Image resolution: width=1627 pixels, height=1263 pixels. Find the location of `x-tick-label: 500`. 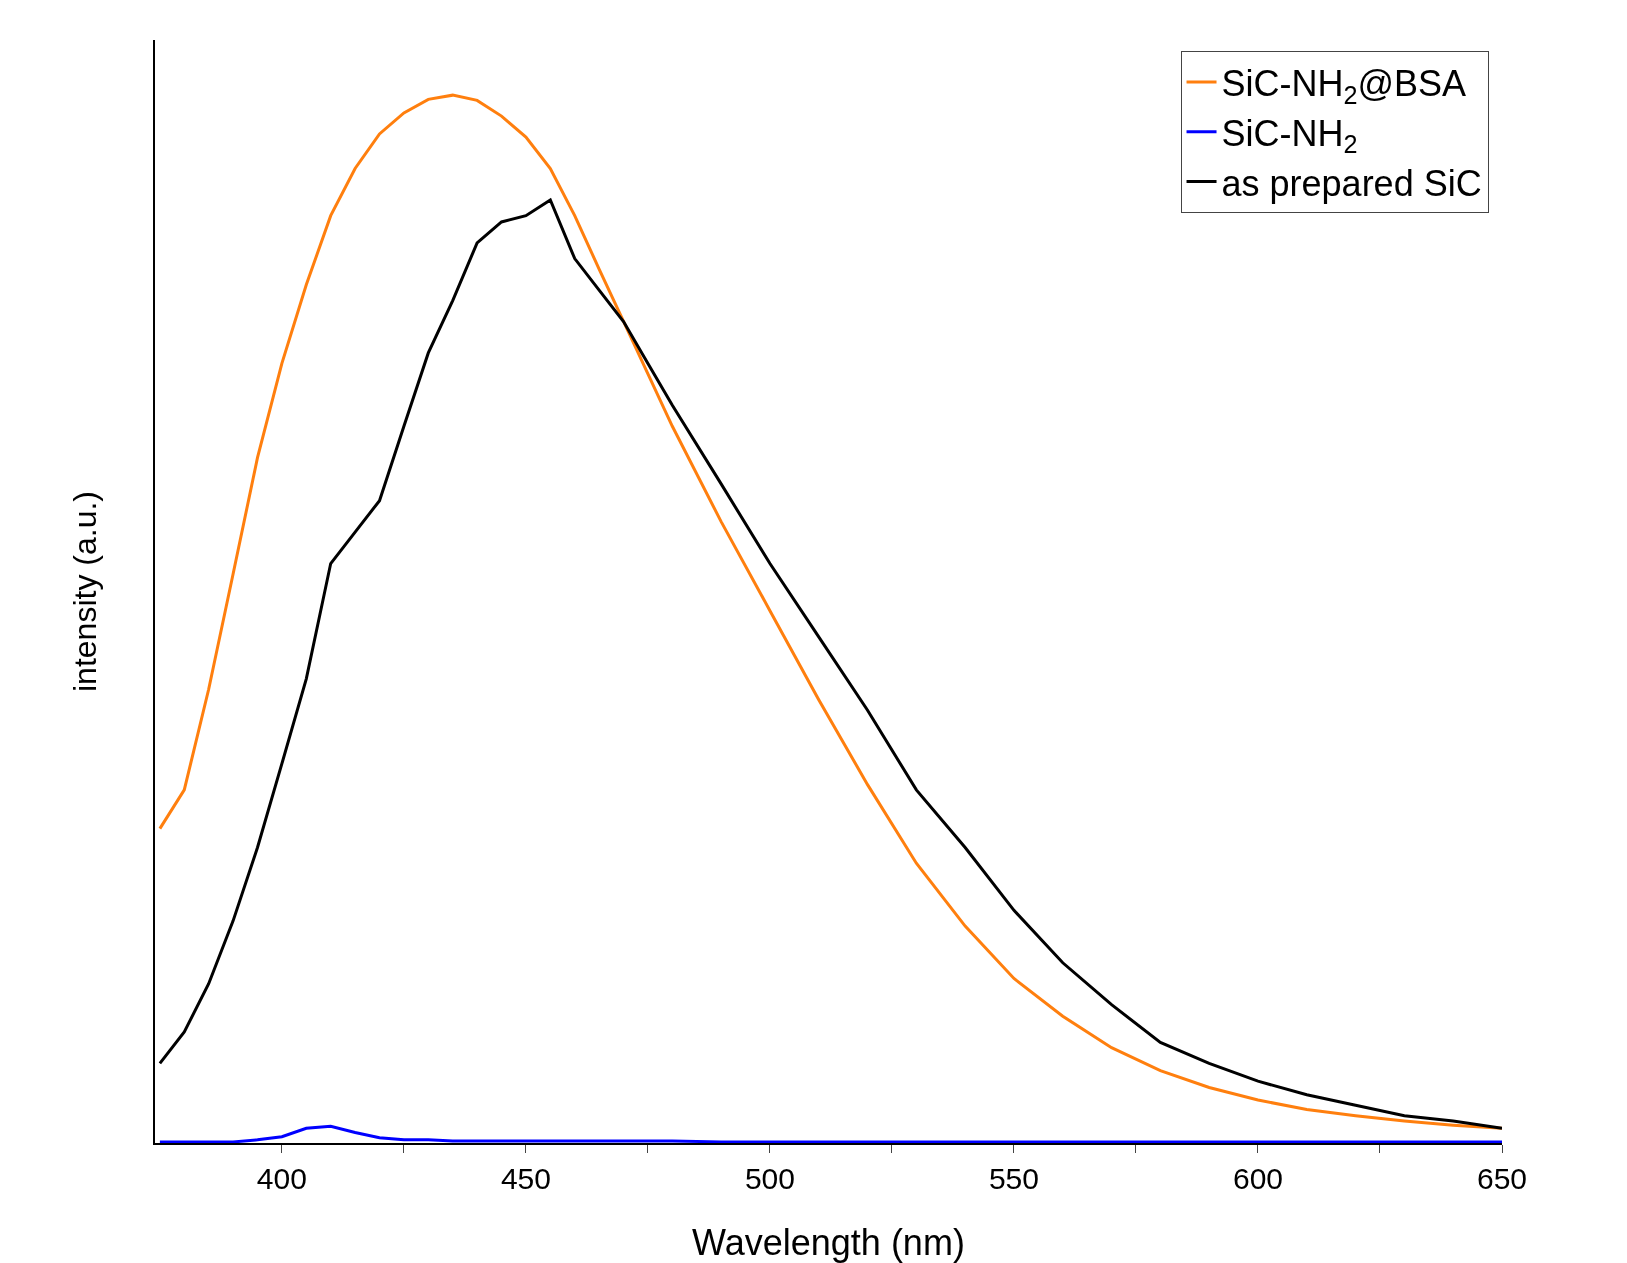

x-tick-label: 500 is located at coordinates (769, 1178).